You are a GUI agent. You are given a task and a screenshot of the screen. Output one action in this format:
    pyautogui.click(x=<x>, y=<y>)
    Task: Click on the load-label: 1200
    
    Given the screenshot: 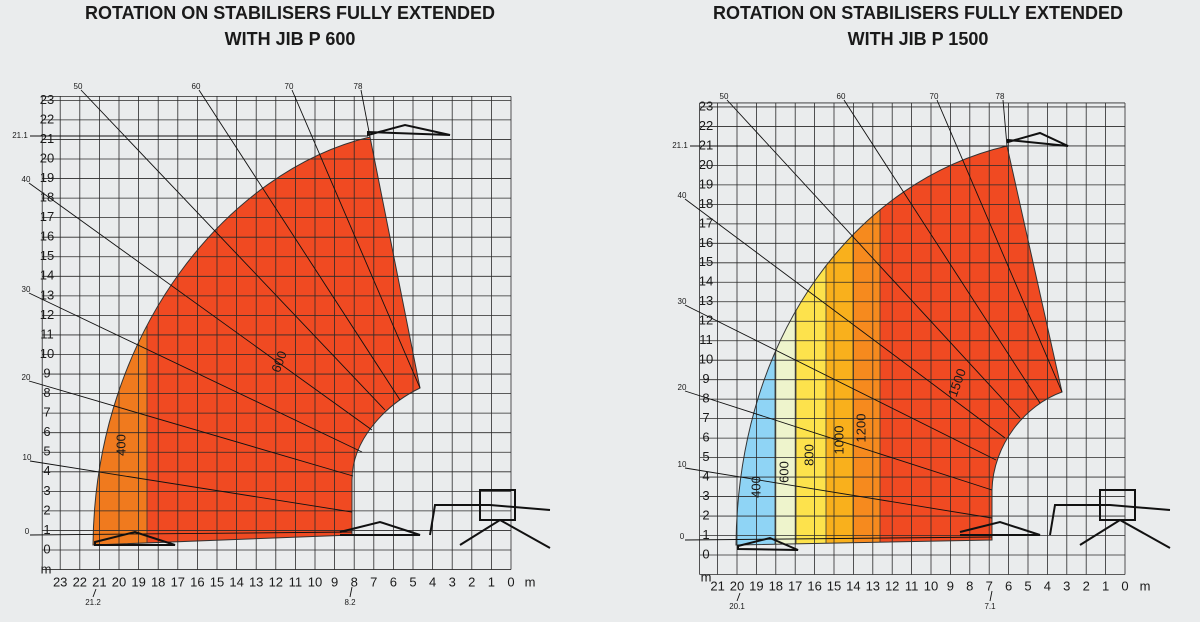 What is the action you would take?
    pyautogui.click(x=860, y=428)
    